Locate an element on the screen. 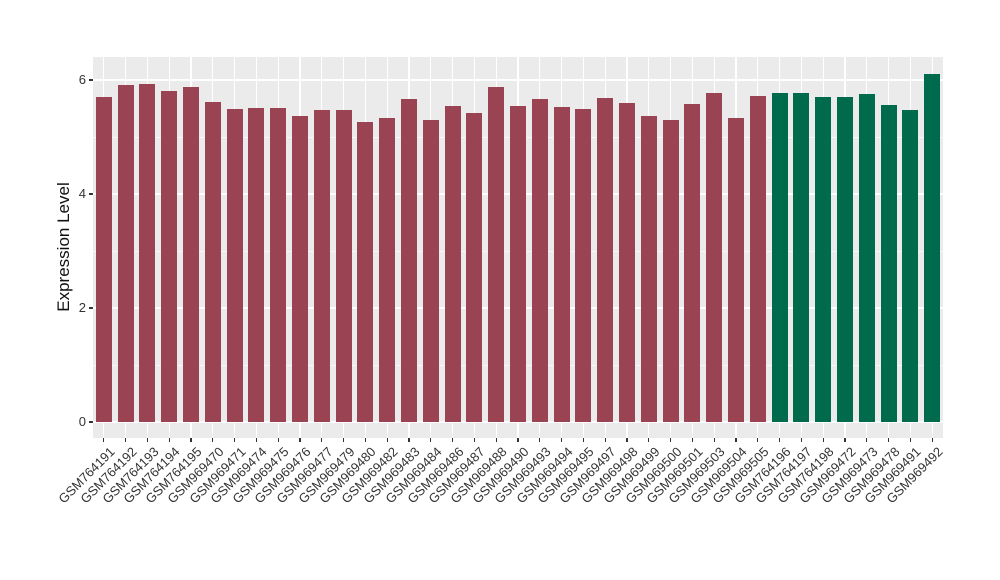  y-tick-label: 4 is located at coordinates (82, 193).